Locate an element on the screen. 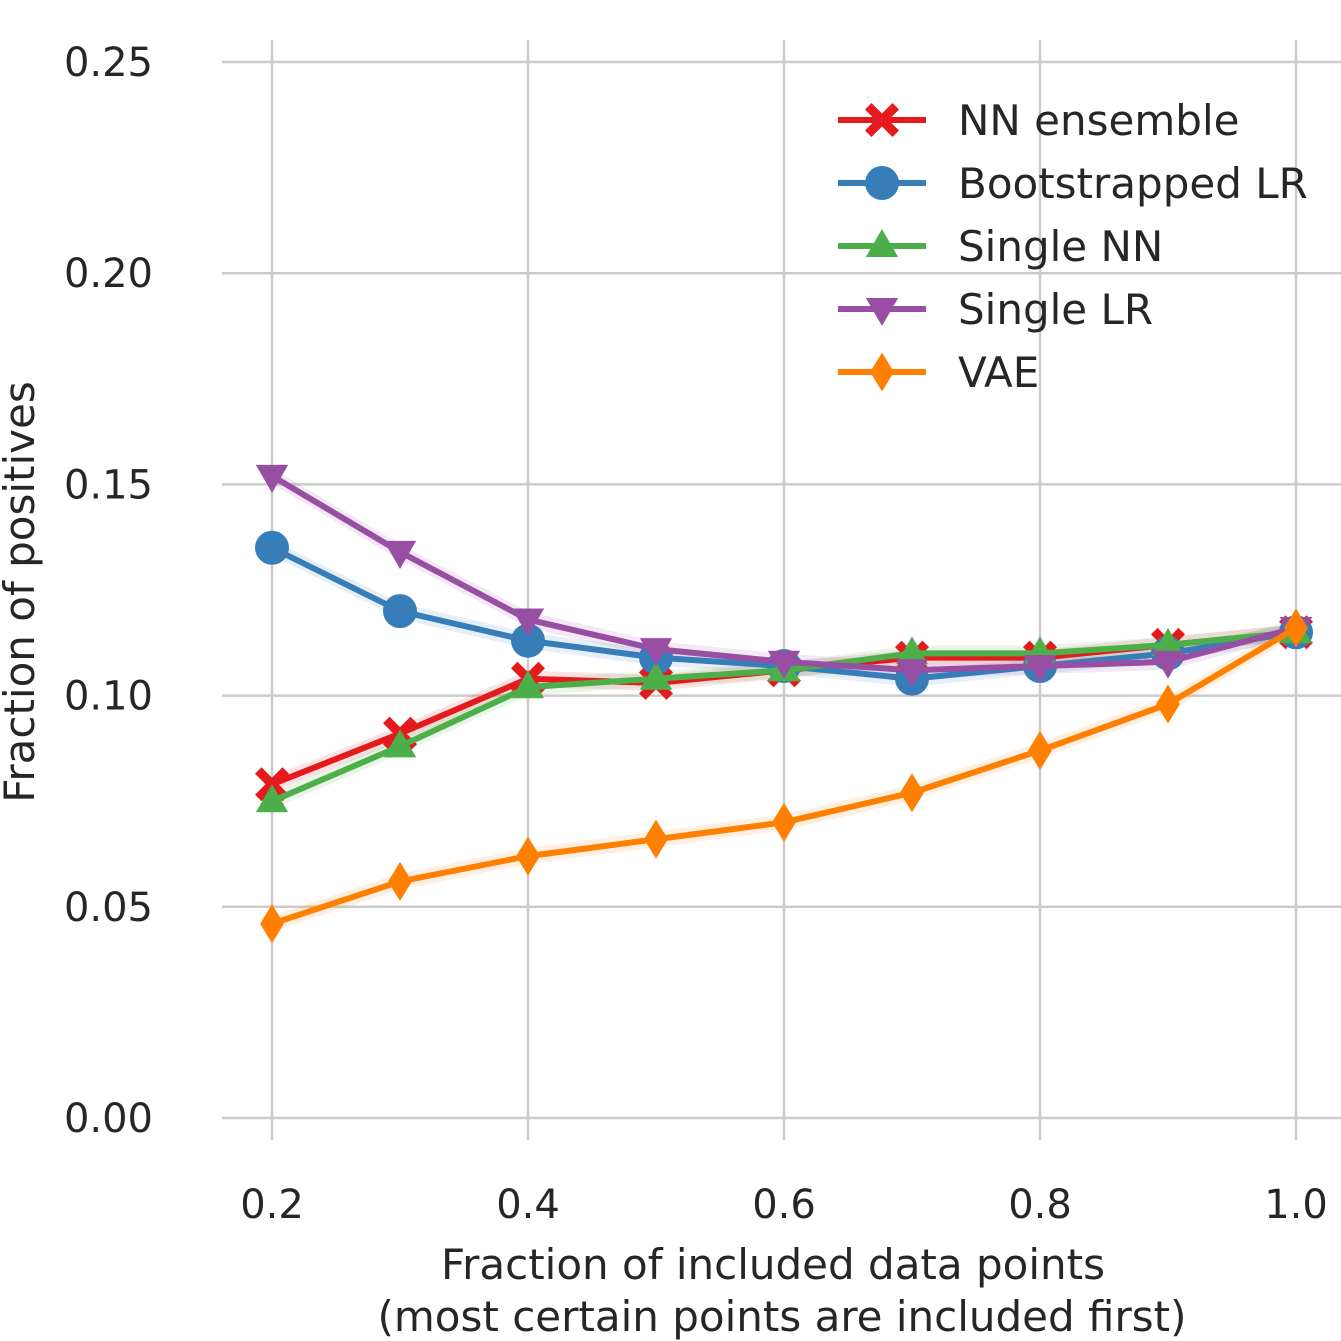  legend-marker-triangle-up is located at coordinates (882, 243).